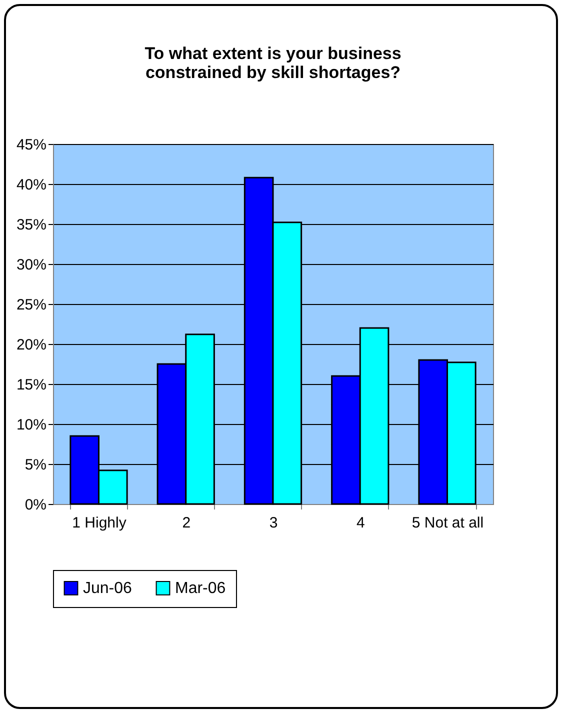 Image resolution: width=566 pixels, height=715 pixels. Describe the element at coordinates (31, 345) in the screenshot. I see `y-tick-label: 20%` at that location.